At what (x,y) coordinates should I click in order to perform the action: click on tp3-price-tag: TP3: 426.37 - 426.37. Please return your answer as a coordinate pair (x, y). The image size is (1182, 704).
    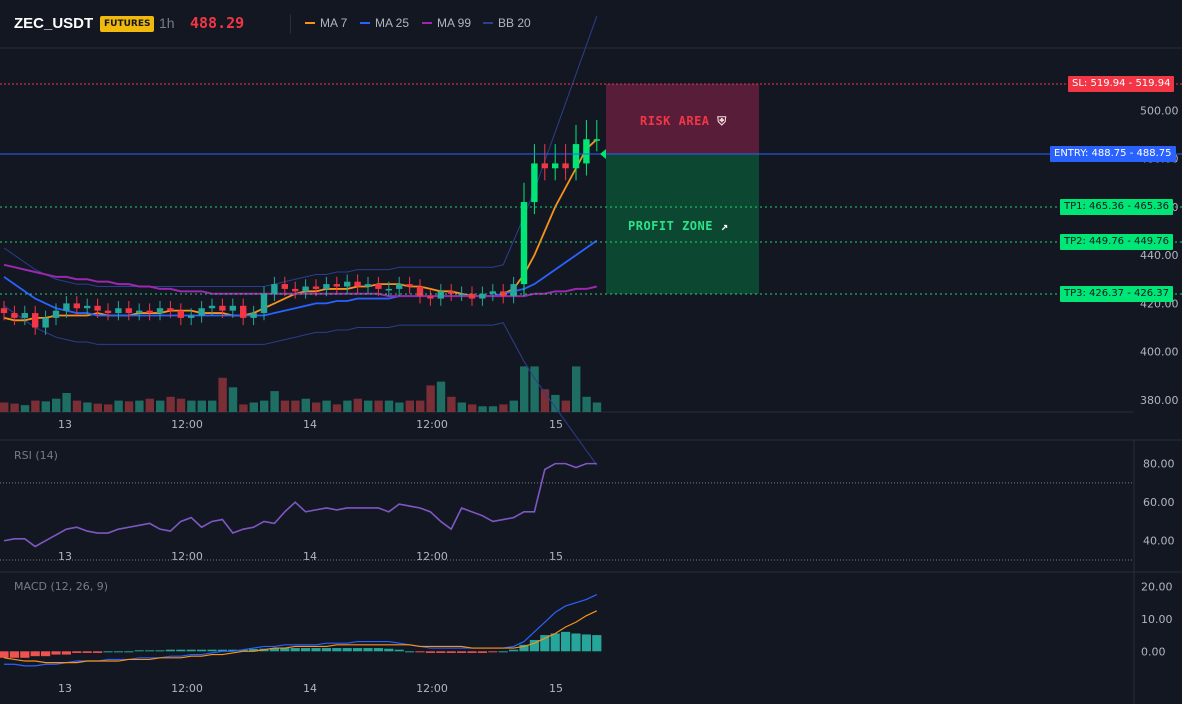
    Looking at the image, I should click on (1117, 294).